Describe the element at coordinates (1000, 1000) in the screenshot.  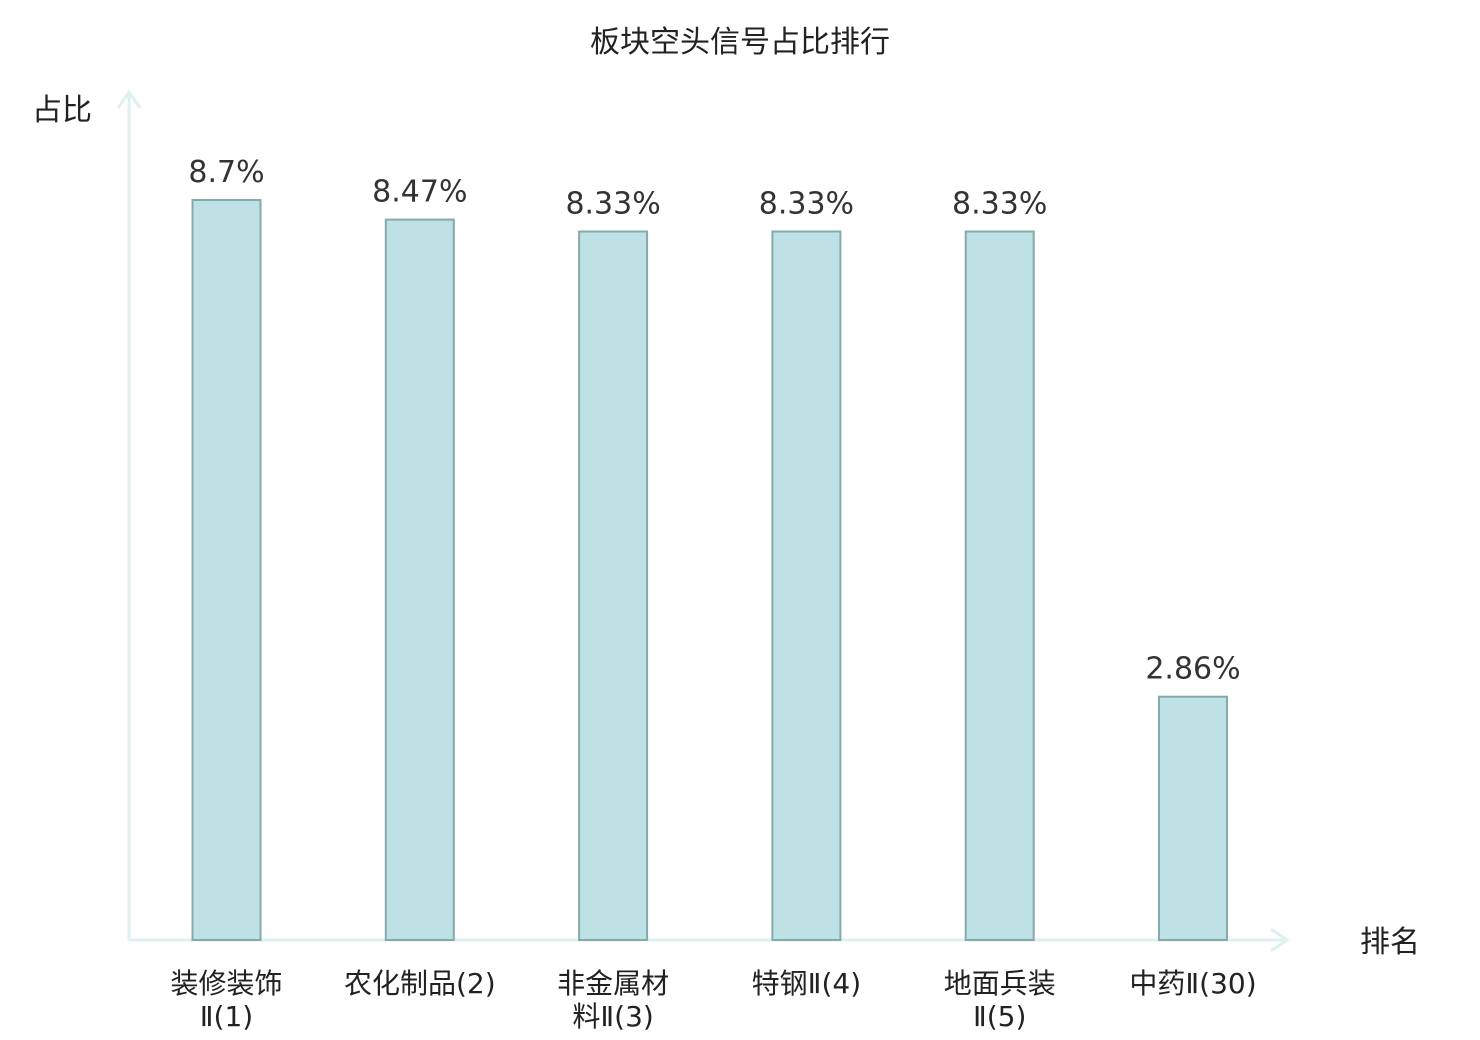
I see `tick-label: 地面兵装 Ⅱ(5)` at that location.